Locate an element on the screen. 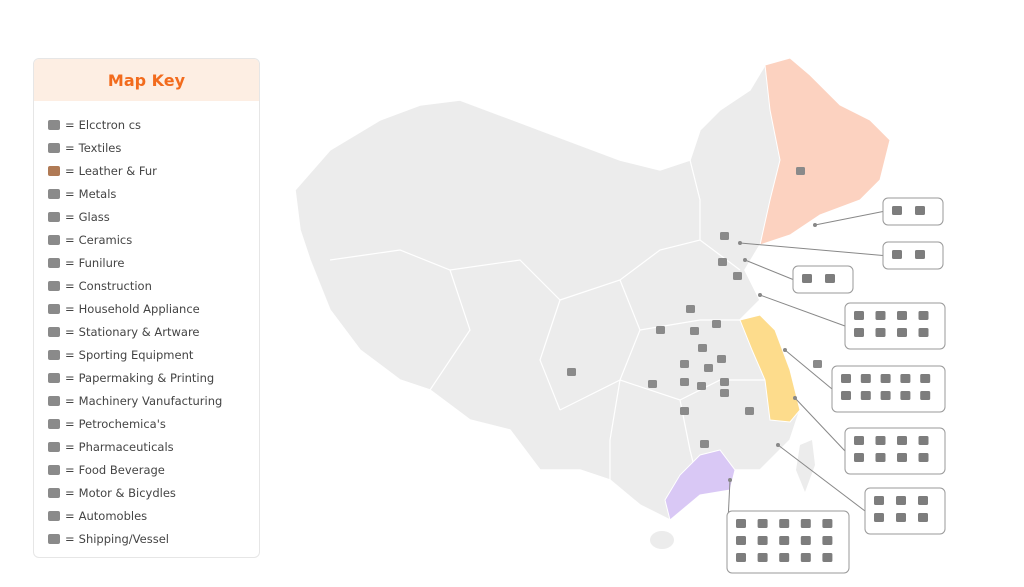  key-item: = Motor & Bicydles is located at coordinates (153, 492).